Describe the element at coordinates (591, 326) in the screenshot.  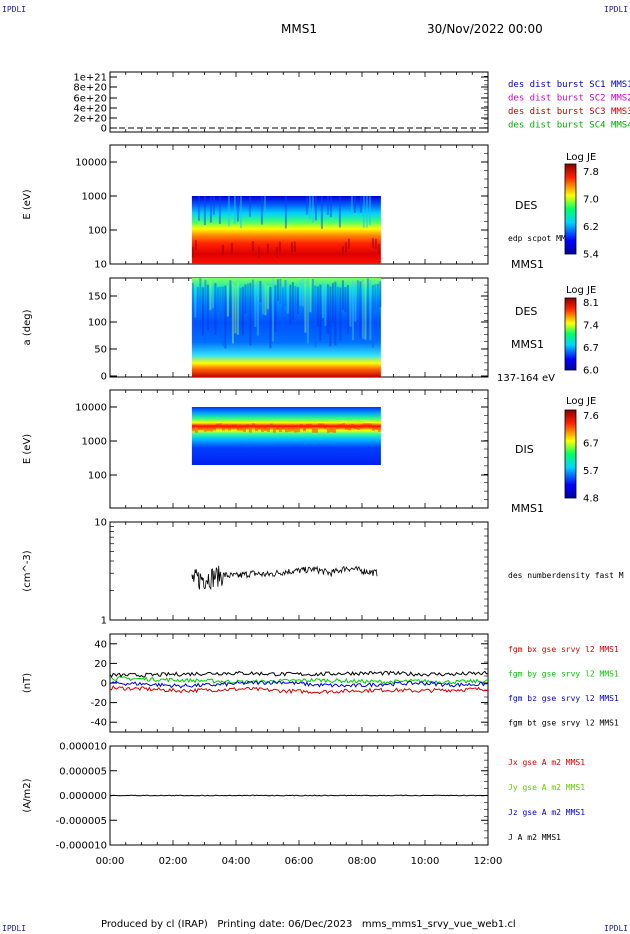
I see `colorbar-tick: 7.4` at that location.